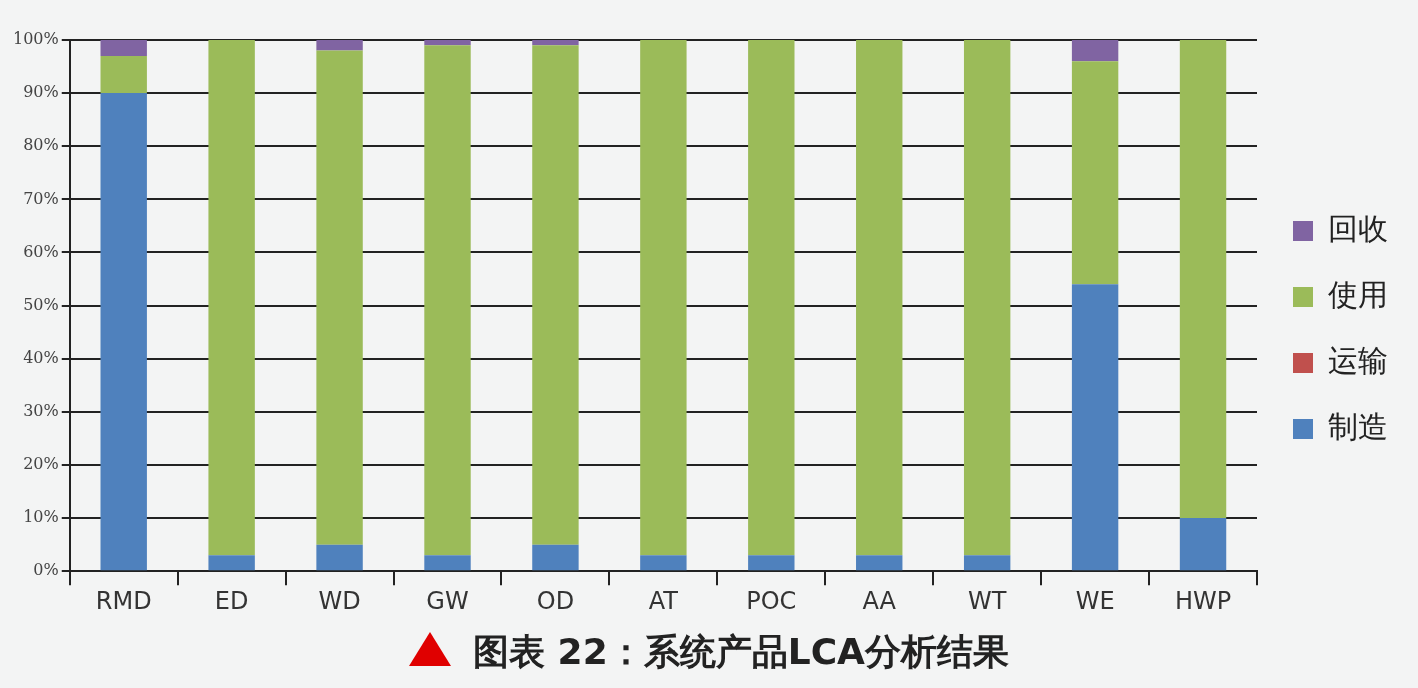 This screenshot has height=688, width=1418. I want to click on x-tick-label: OD, so click(555, 600).